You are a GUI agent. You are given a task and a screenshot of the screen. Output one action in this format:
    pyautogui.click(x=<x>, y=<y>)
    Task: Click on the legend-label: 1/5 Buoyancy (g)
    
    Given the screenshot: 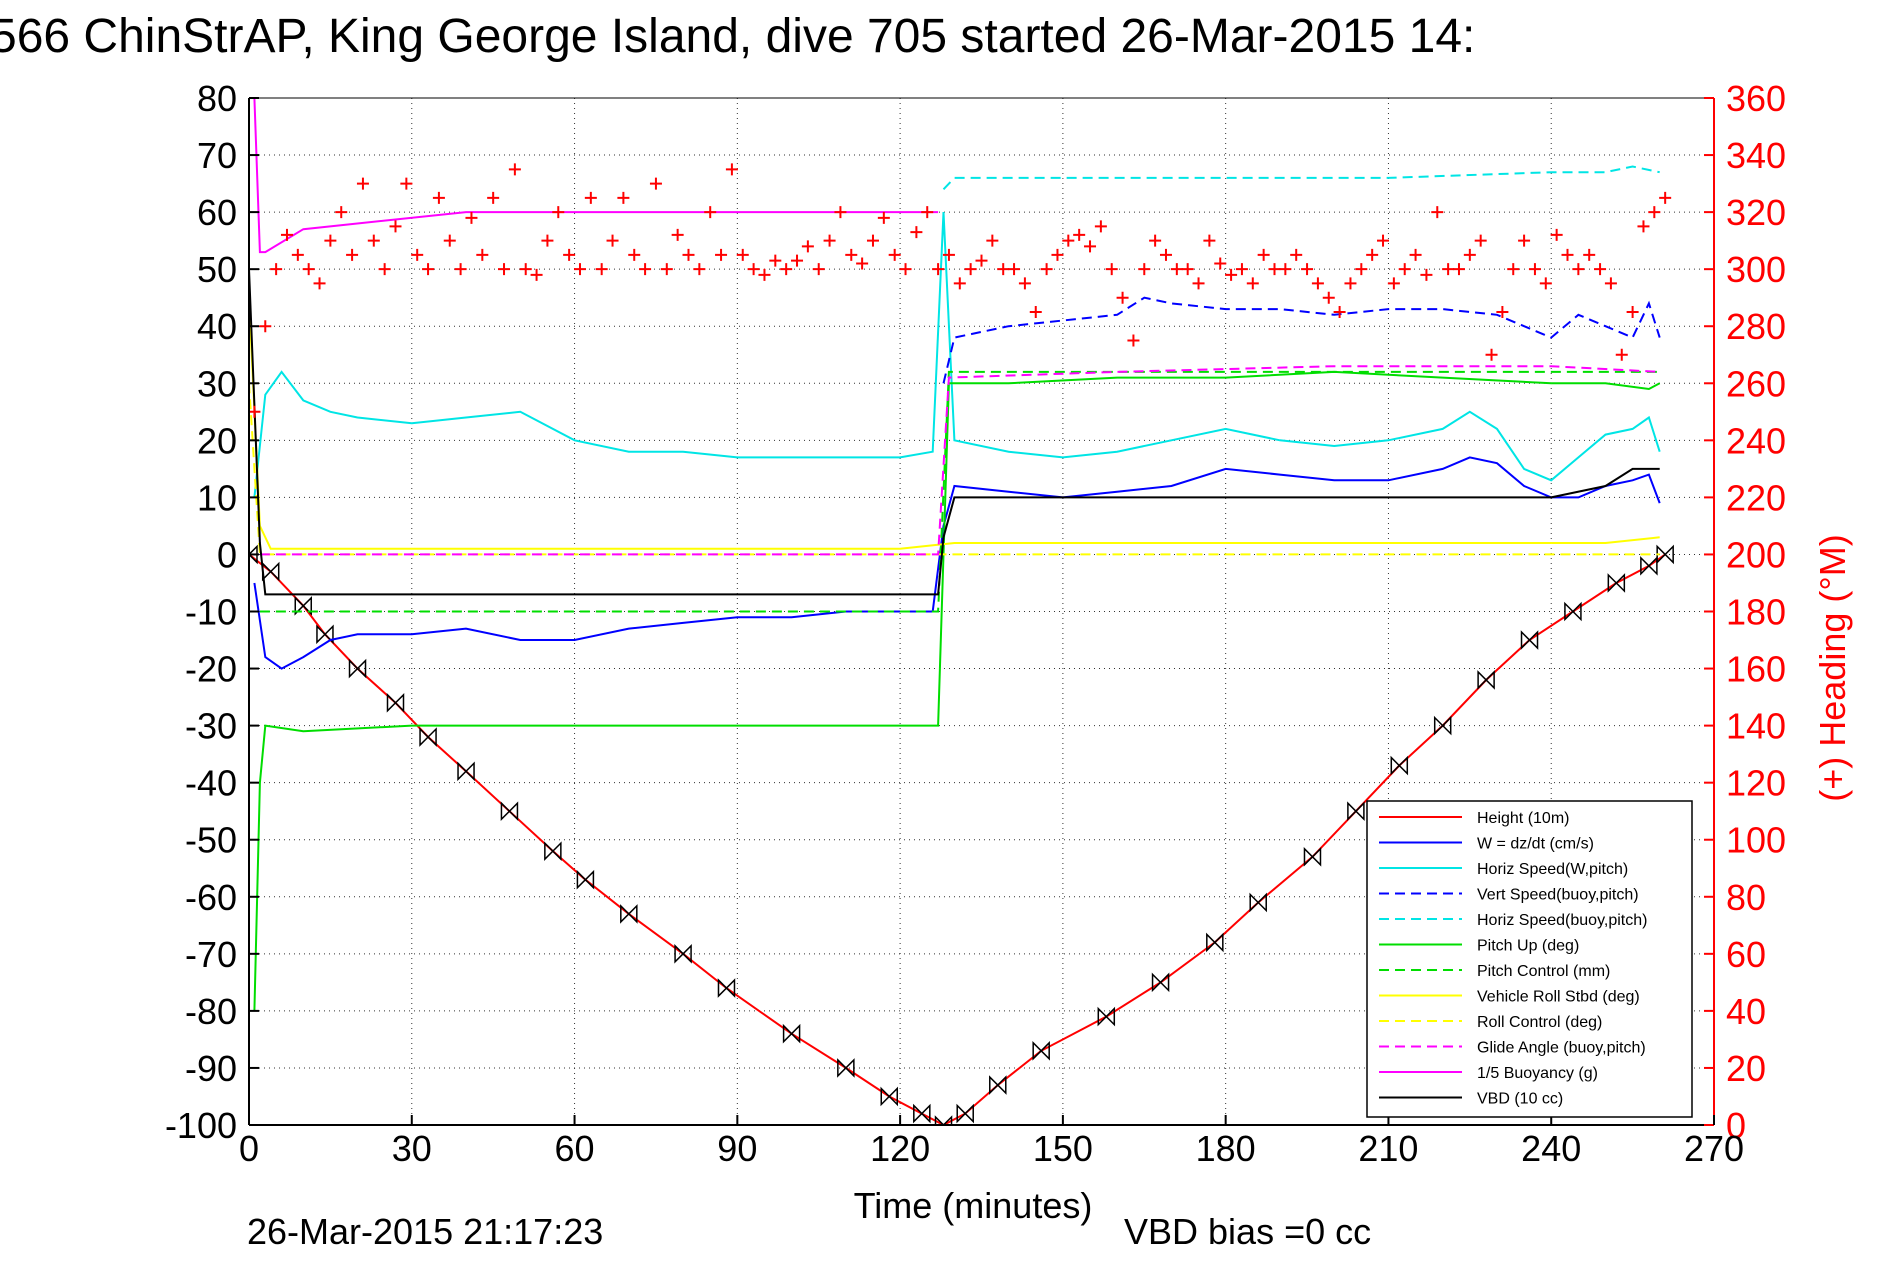 What is the action you would take?
    pyautogui.click(x=1537, y=1073)
    